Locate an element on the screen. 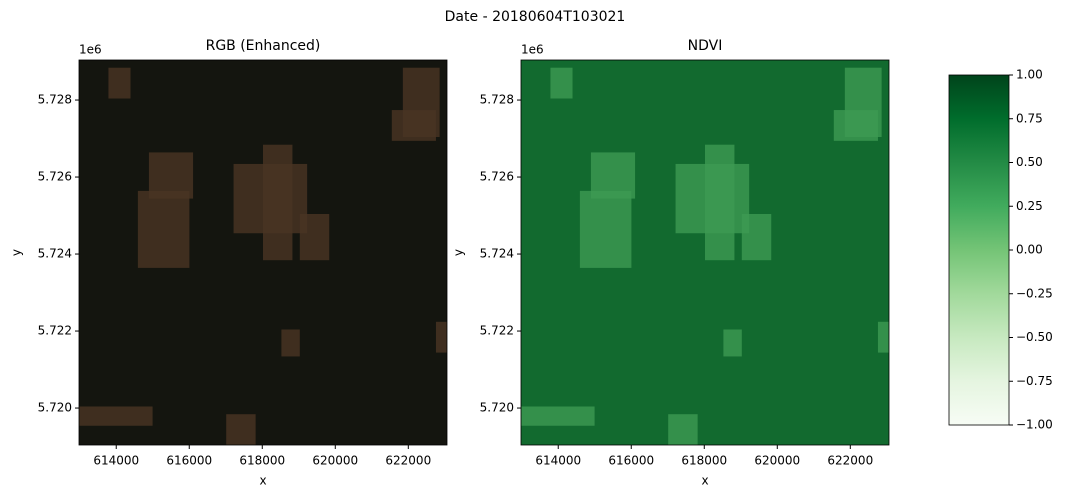 This screenshot has width=1071, height=498. colorbar-tick-label: −0.75 is located at coordinates (1034, 381).